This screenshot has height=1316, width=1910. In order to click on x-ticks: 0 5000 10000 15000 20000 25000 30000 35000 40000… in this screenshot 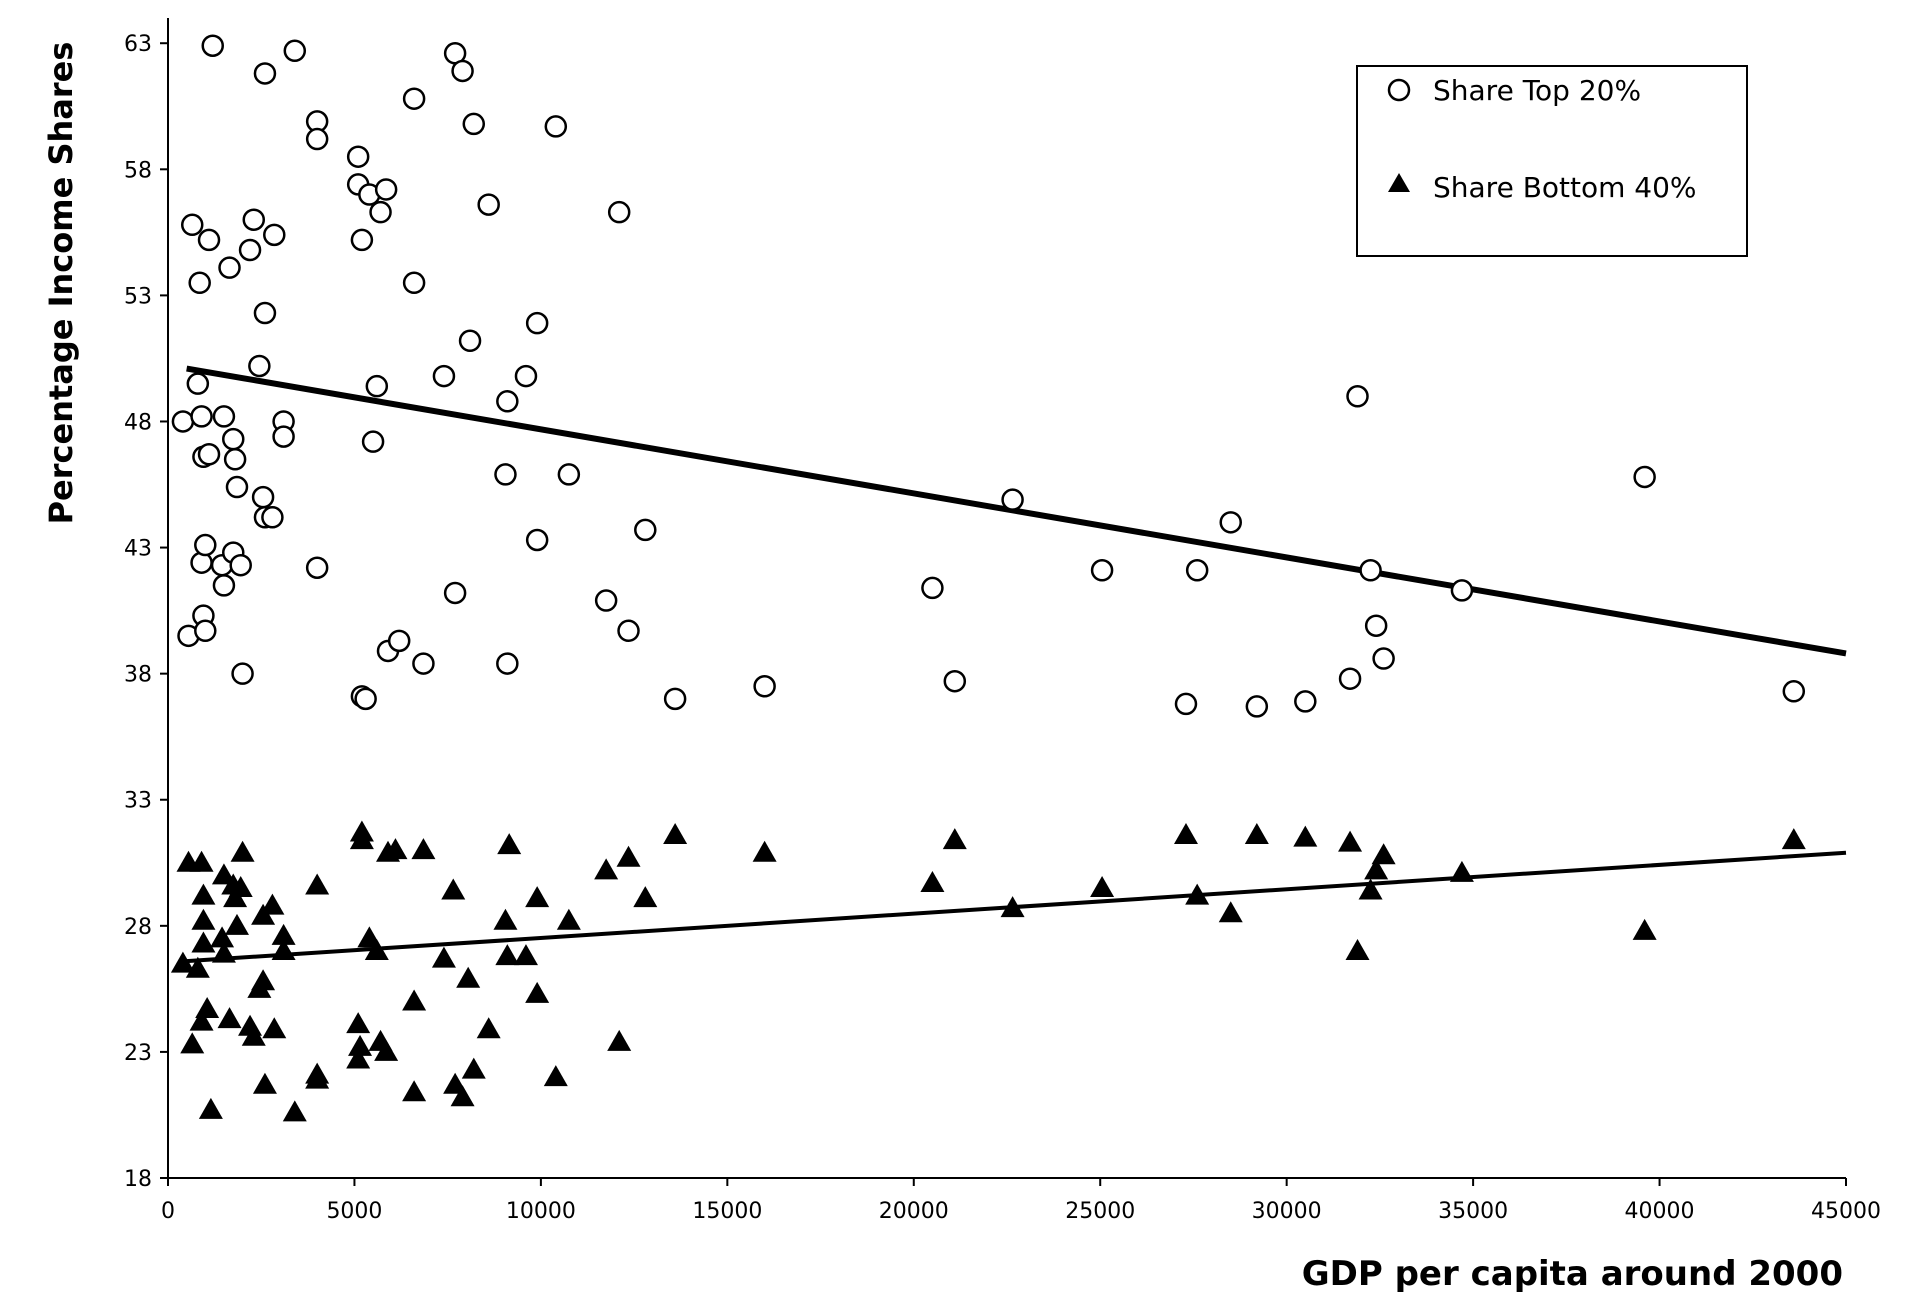, I will do `click(1021, 1201)`.